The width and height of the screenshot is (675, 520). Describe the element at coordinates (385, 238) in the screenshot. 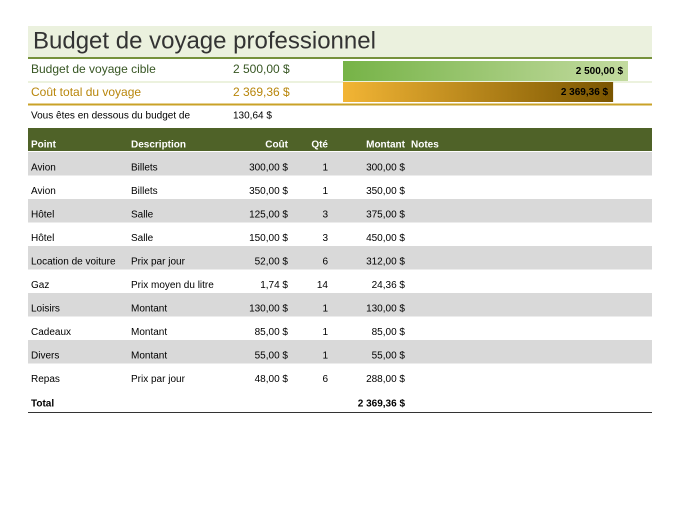

I see `cell: 450,00 $` at that location.